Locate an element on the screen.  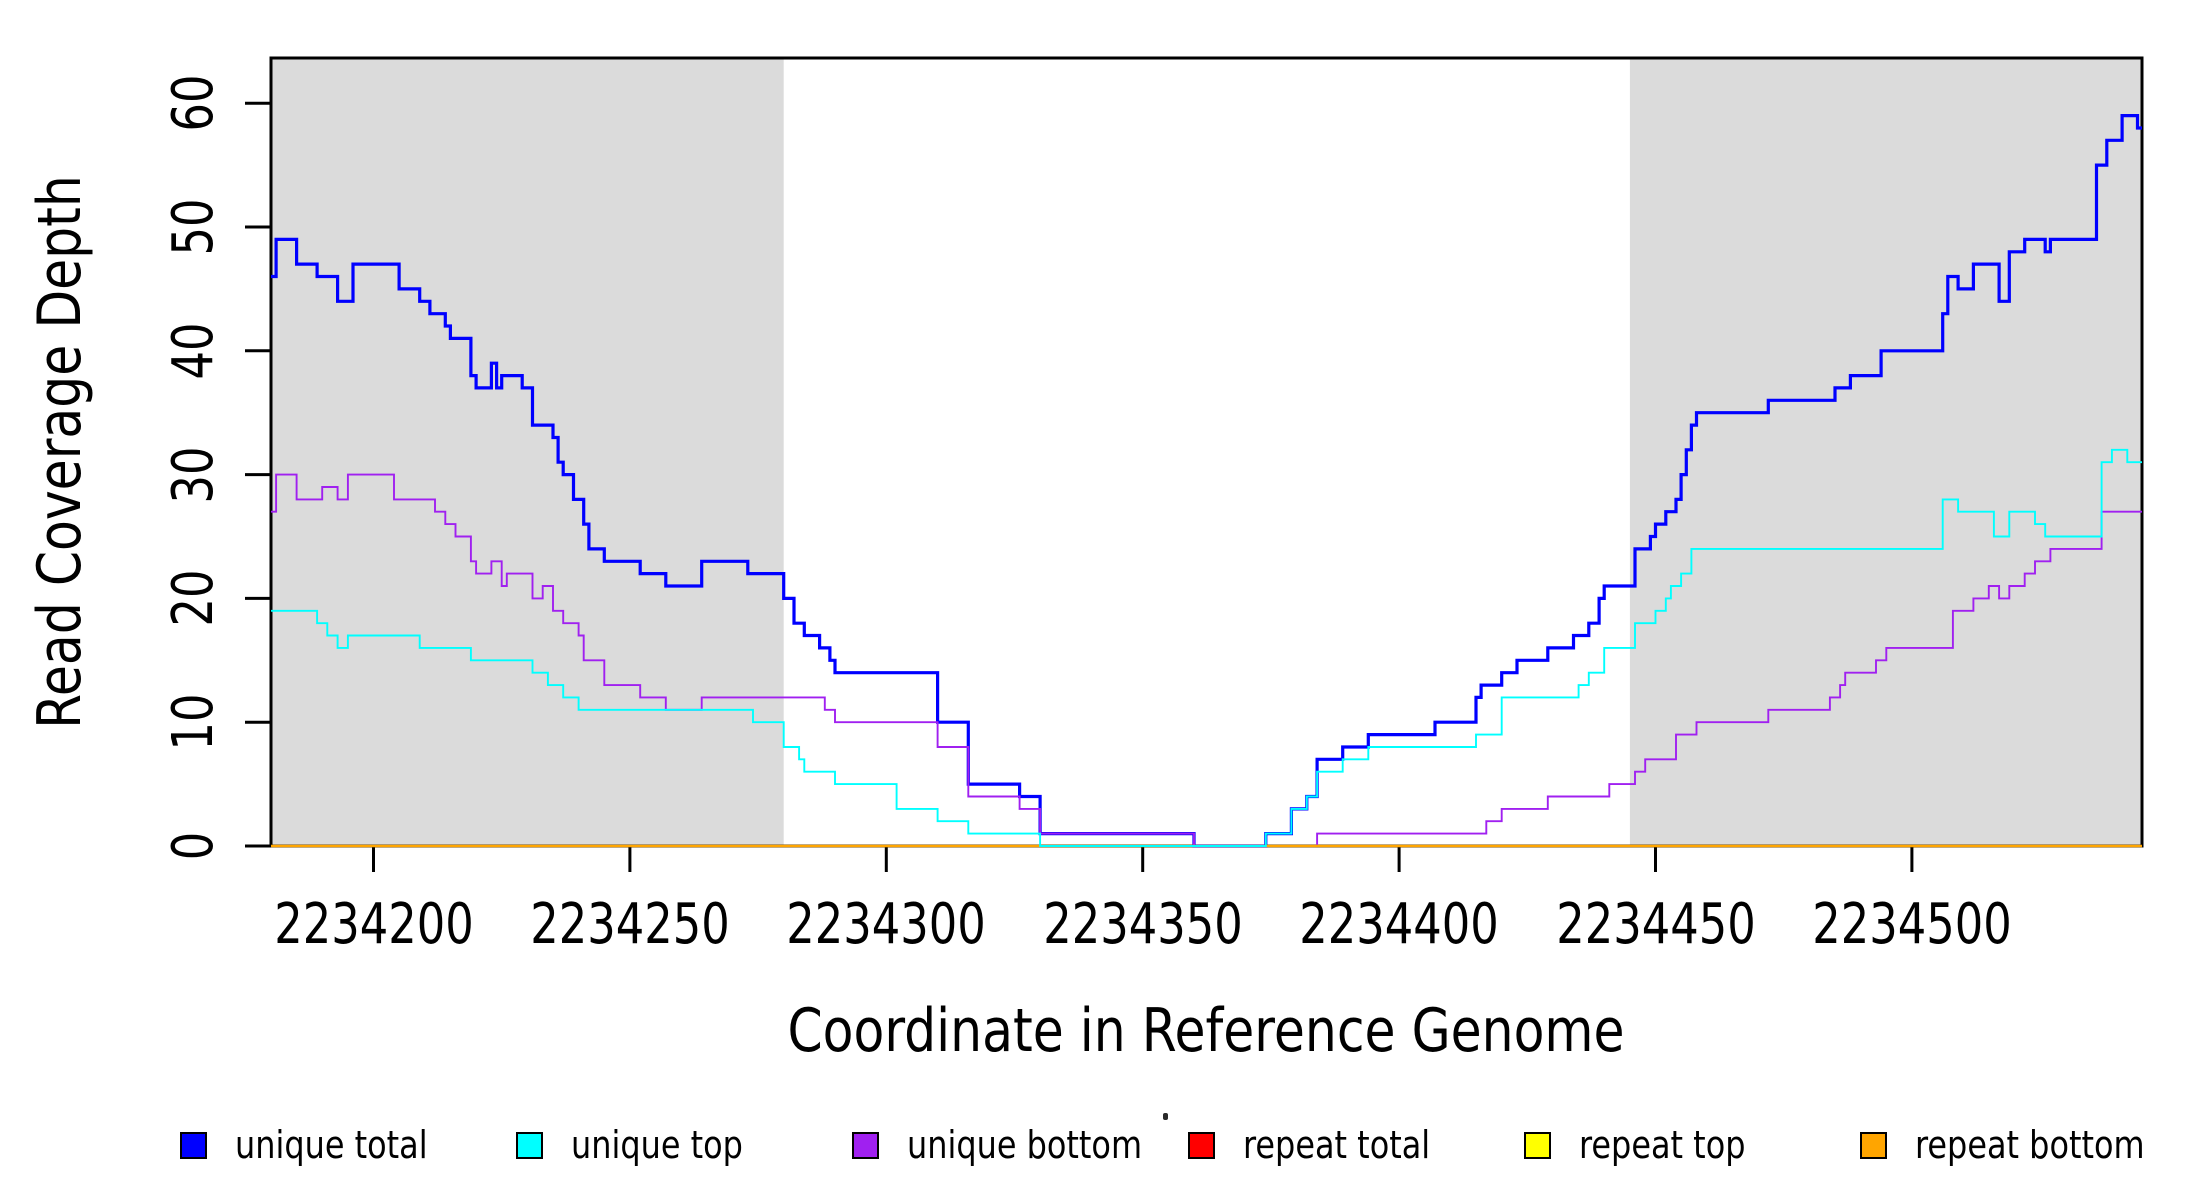
y-tick-label: 30 is located at coordinates (193, 475).